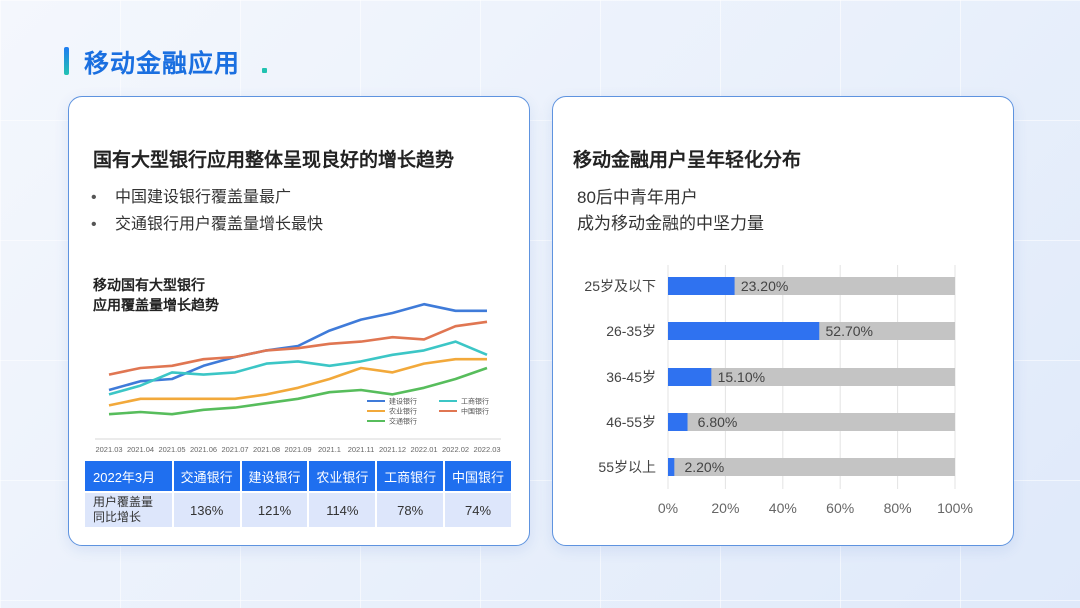 This screenshot has height=608, width=1080. I want to click on table-header-bank: 农业银行, so click(342, 476).